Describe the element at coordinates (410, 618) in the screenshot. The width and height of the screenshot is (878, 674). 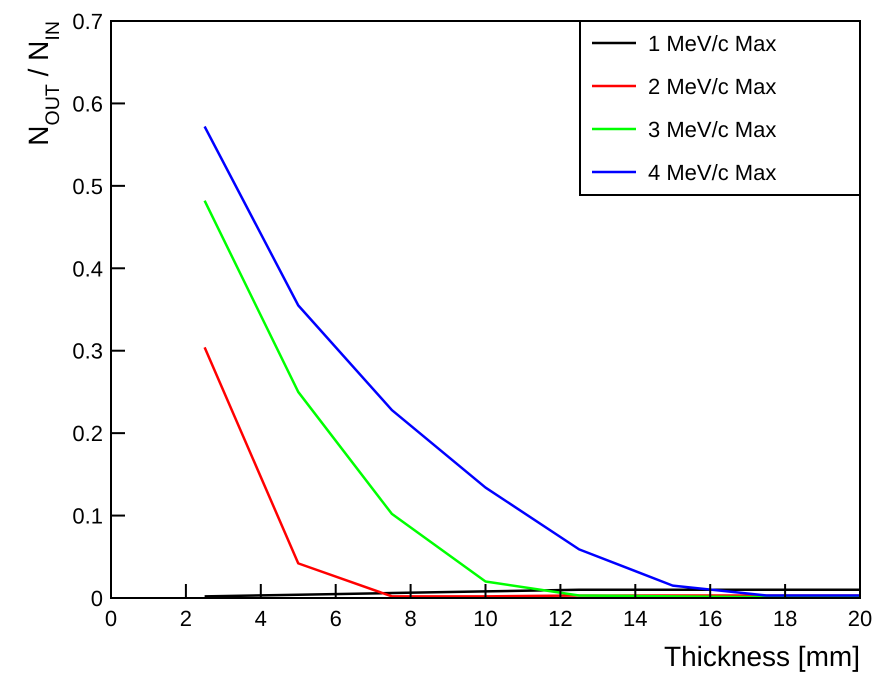
I see `x-tick-label: 8` at that location.